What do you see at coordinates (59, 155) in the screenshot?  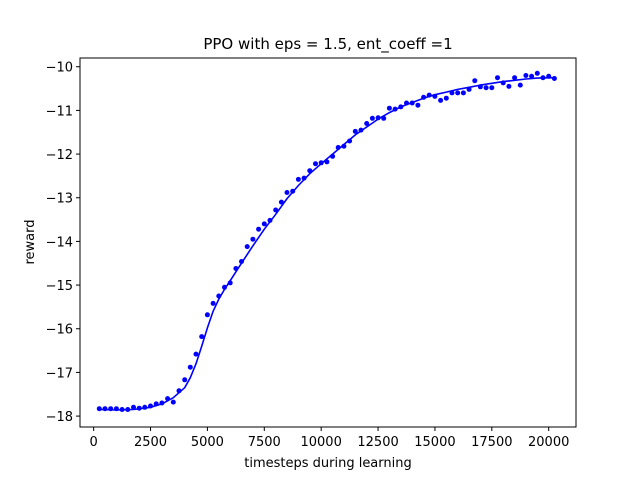 I see `y-tick-label: −12` at bounding box center [59, 155].